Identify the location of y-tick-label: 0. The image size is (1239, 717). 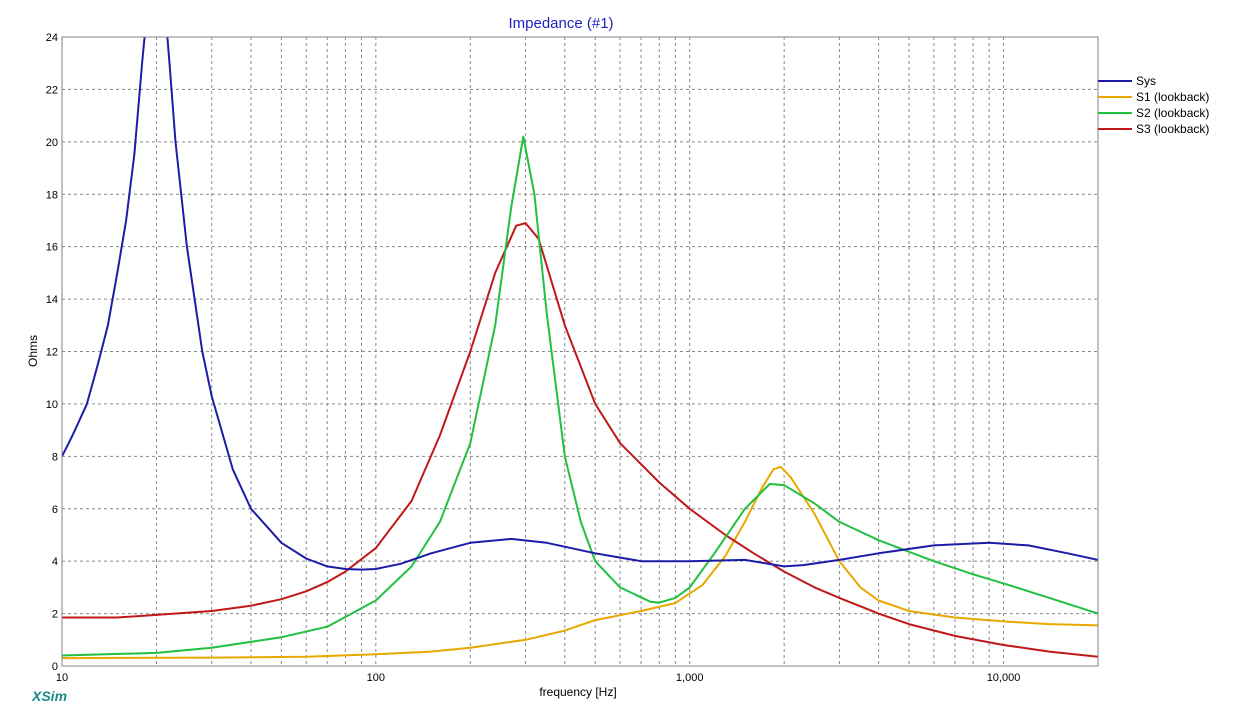
(55, 667).